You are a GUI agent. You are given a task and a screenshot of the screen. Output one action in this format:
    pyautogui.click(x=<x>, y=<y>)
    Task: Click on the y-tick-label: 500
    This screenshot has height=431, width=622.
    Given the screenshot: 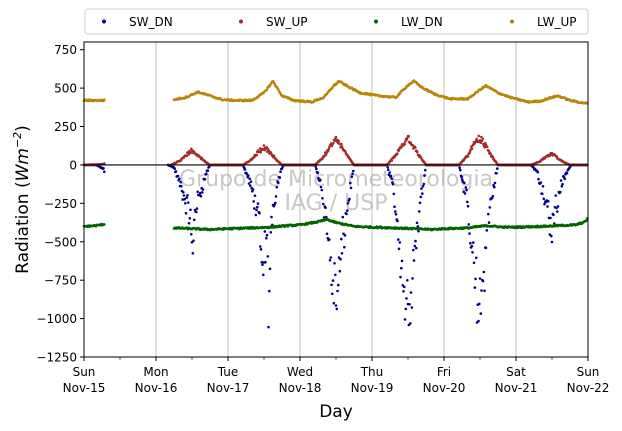 What is the action you would take?
    pyautogui.click(x=65, y=89)
    